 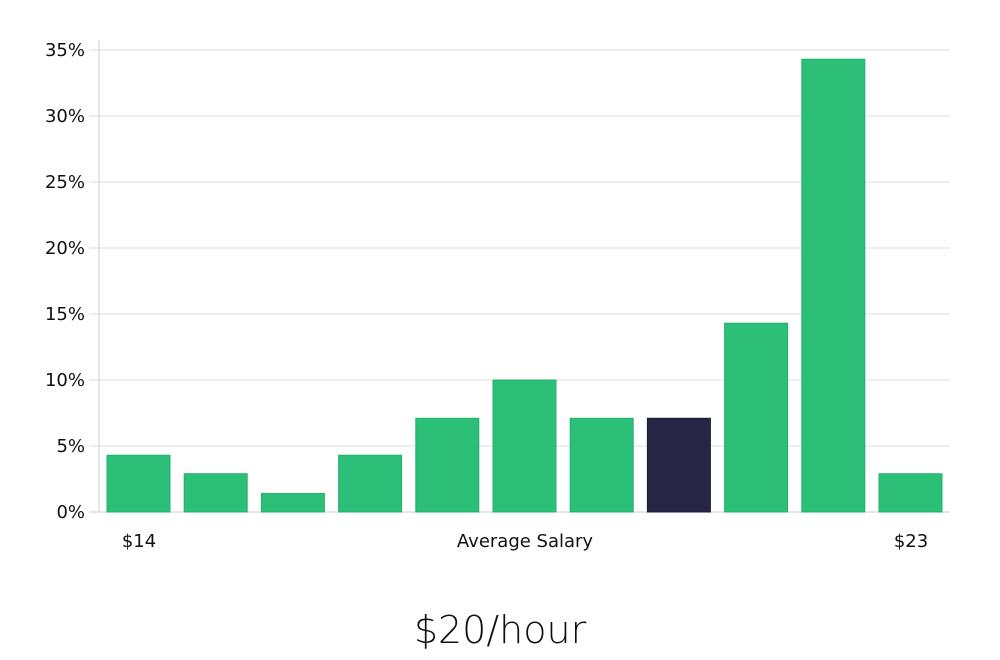 I want to click on x-axis-title: Average Salary, so click(x=525, y=541).